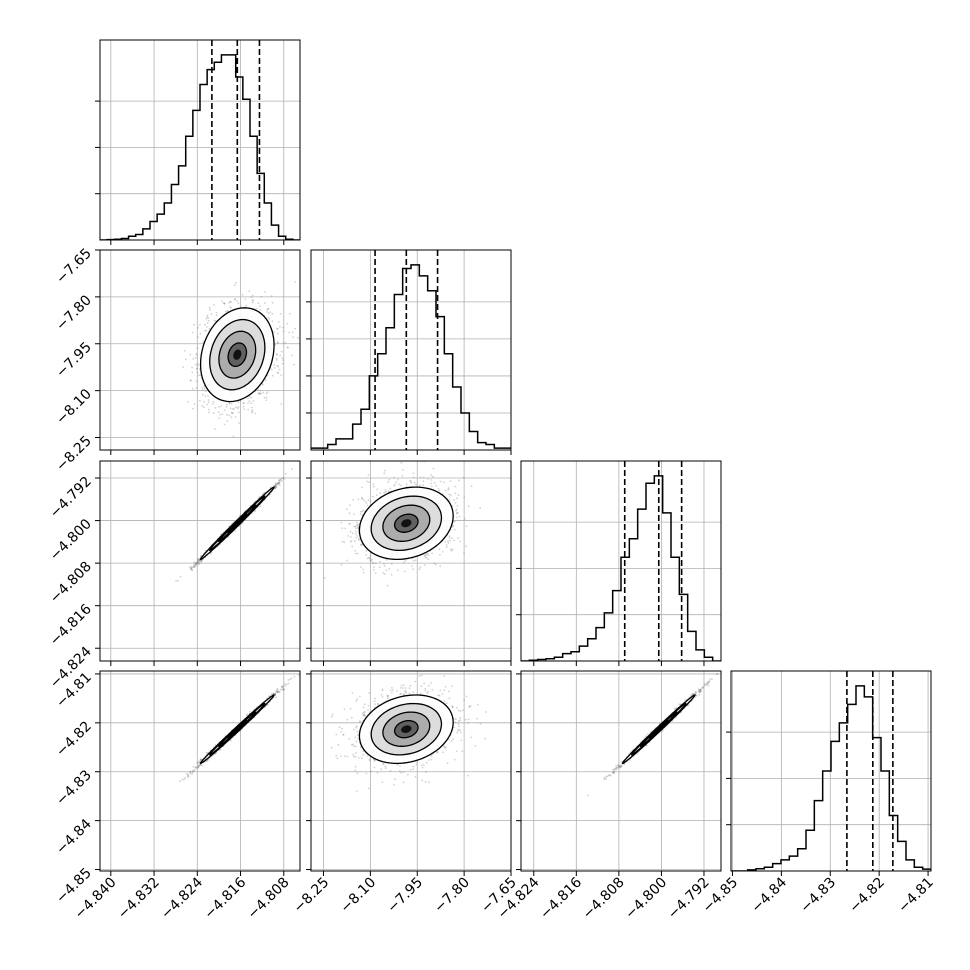 This screenshot has height=970, width=970. Describe the element at coordinates (74, 313) in the screenshot. I see `y-tick-label: −7.80` at that location.